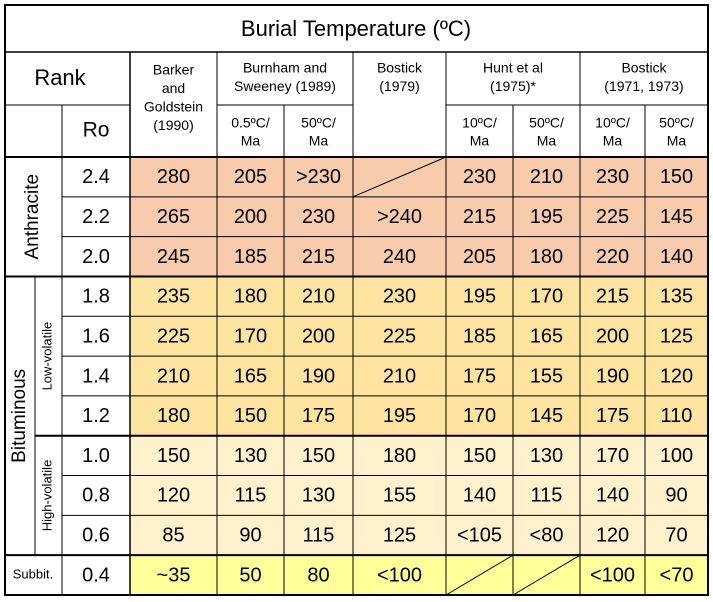  Describe the element at coordinates (173, 217) in the screenshot. I see `cell-value: 265` at that location.